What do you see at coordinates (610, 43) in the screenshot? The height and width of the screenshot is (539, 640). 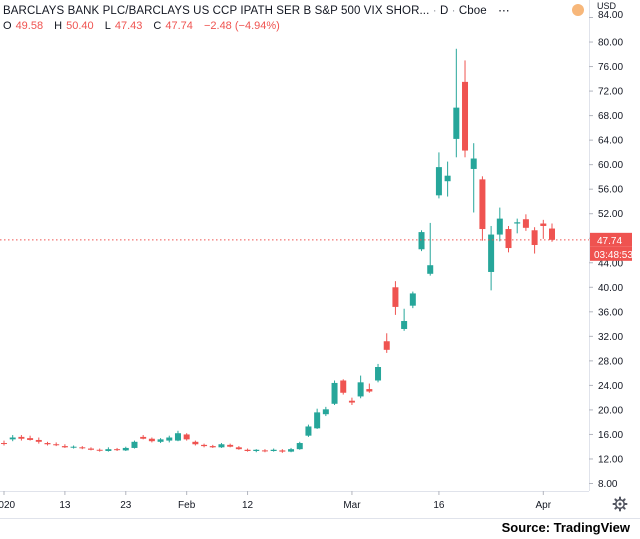 I see `y-tick-label: 80.00` at bounding box center [610, 43].